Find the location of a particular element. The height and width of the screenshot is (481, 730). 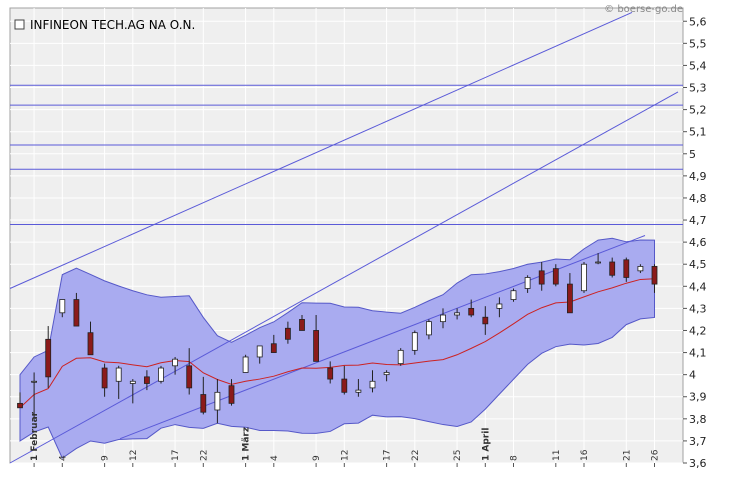

y-tick-label: 4,6 is located at coordinates (698, 242).